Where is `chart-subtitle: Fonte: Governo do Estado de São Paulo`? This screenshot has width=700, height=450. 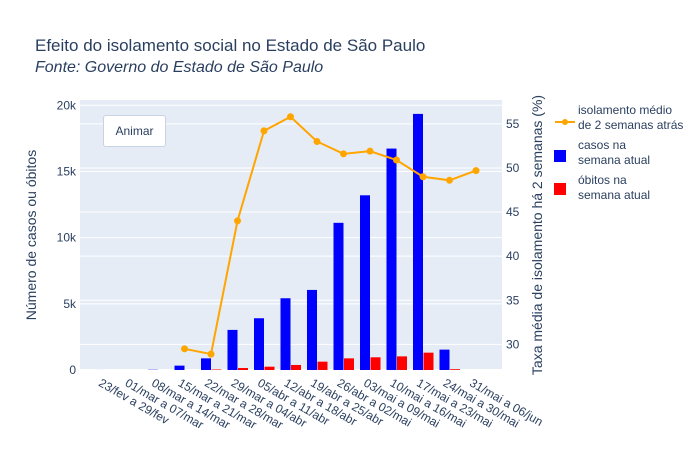 chart-subtitle: Fonte: Governo do Estado de São Paulo is located at coordinates (179, 67).